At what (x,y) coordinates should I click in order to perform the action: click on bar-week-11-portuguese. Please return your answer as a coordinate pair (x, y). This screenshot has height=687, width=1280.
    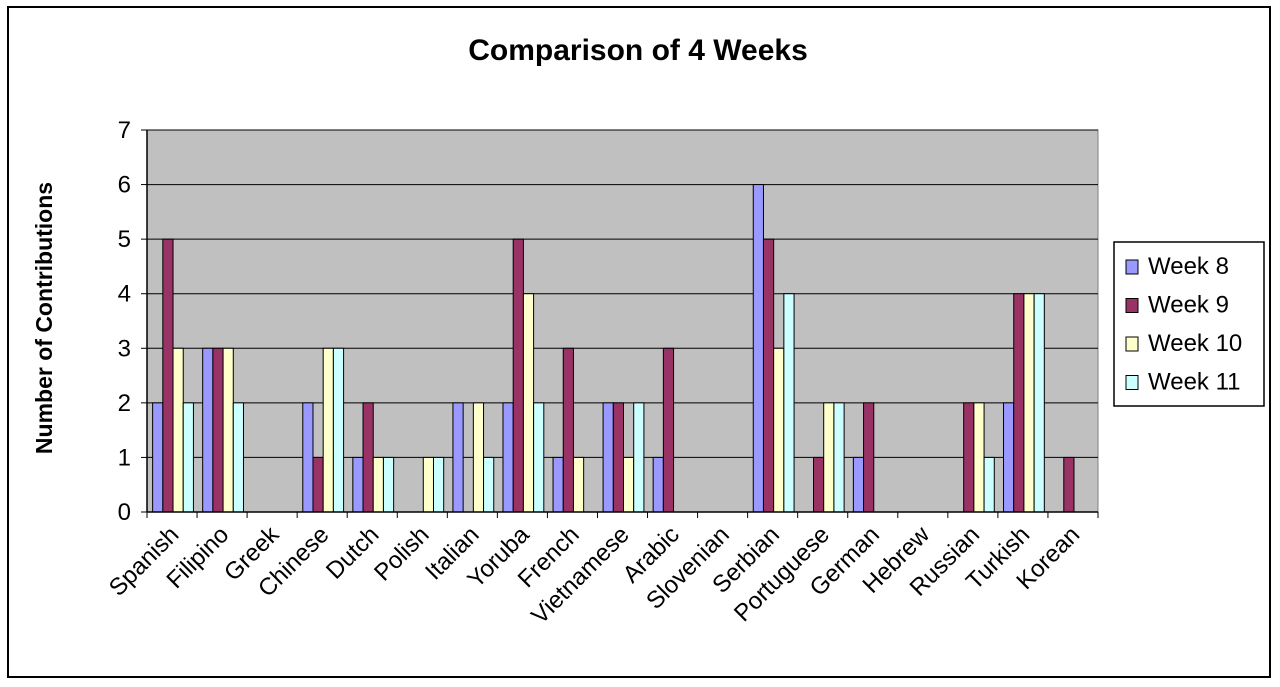
    Looking at the image, I should click on (839, 457).